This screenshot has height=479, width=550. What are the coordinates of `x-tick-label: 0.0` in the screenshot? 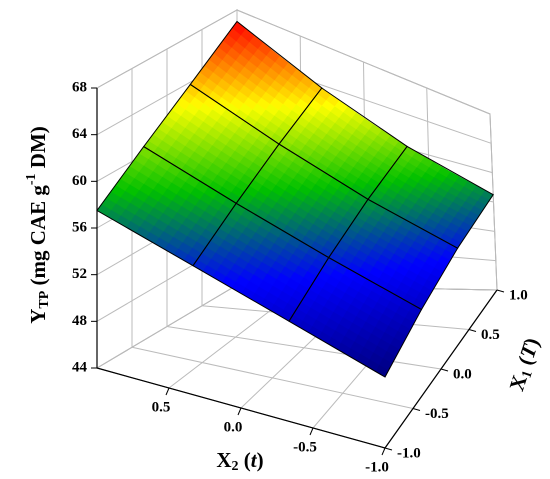 It's located at (233, 427).